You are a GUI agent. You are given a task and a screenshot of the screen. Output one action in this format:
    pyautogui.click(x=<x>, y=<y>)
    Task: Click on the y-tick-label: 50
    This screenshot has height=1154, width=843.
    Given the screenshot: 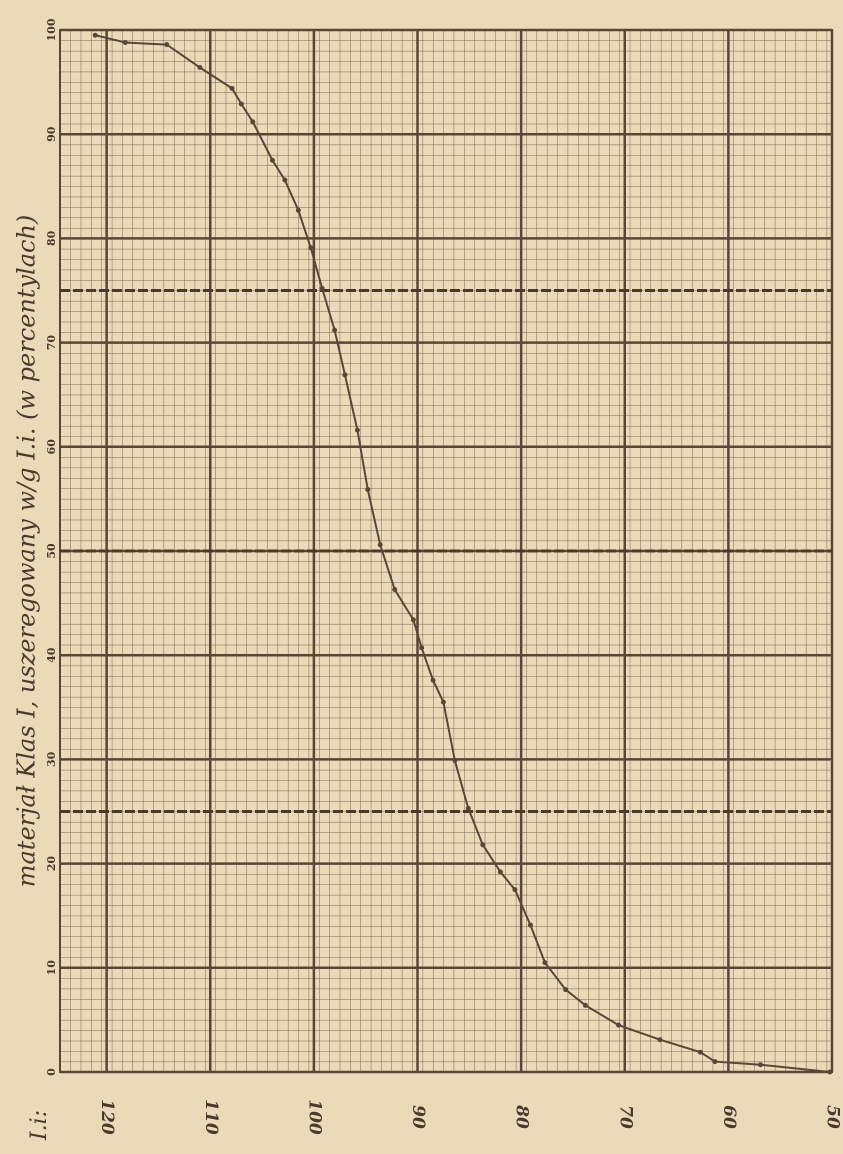 What is the action you would take?
    pyautogui.click(x=51, y=551)
    